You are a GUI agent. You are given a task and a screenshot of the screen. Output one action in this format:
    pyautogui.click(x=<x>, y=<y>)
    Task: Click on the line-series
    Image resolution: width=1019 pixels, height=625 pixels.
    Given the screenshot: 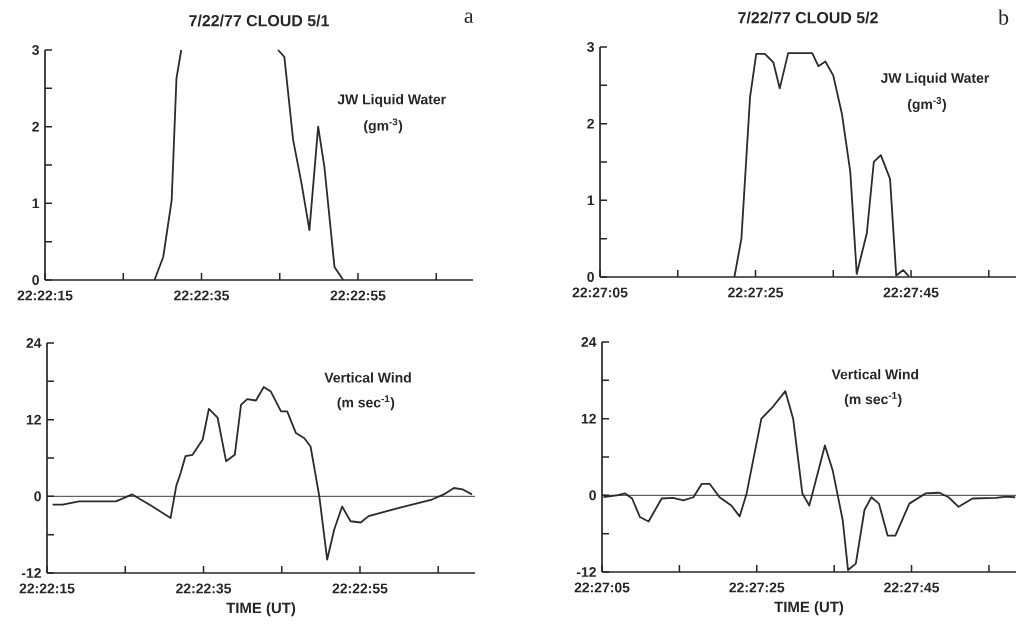 What is the action you would take?
    pyautogui.click(x=262, y=473)
    